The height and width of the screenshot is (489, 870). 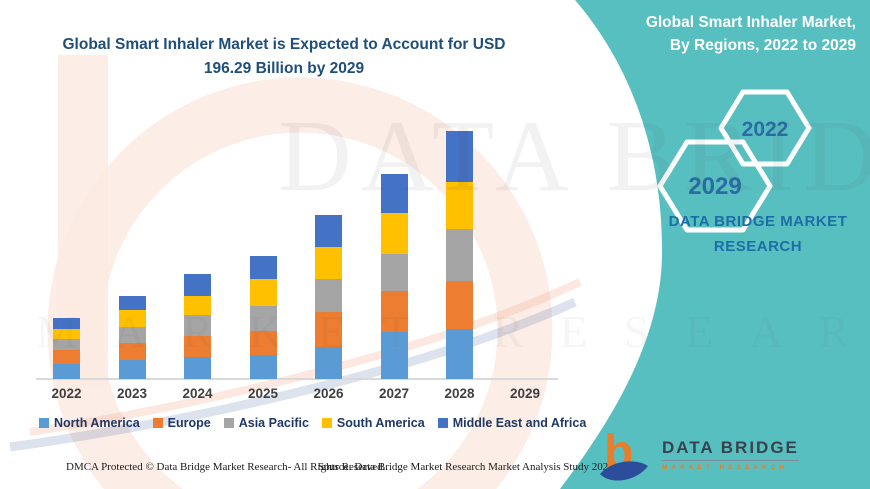 I want to click on bar-segment-2028-asia-pacific, so click(x=459, y=255).